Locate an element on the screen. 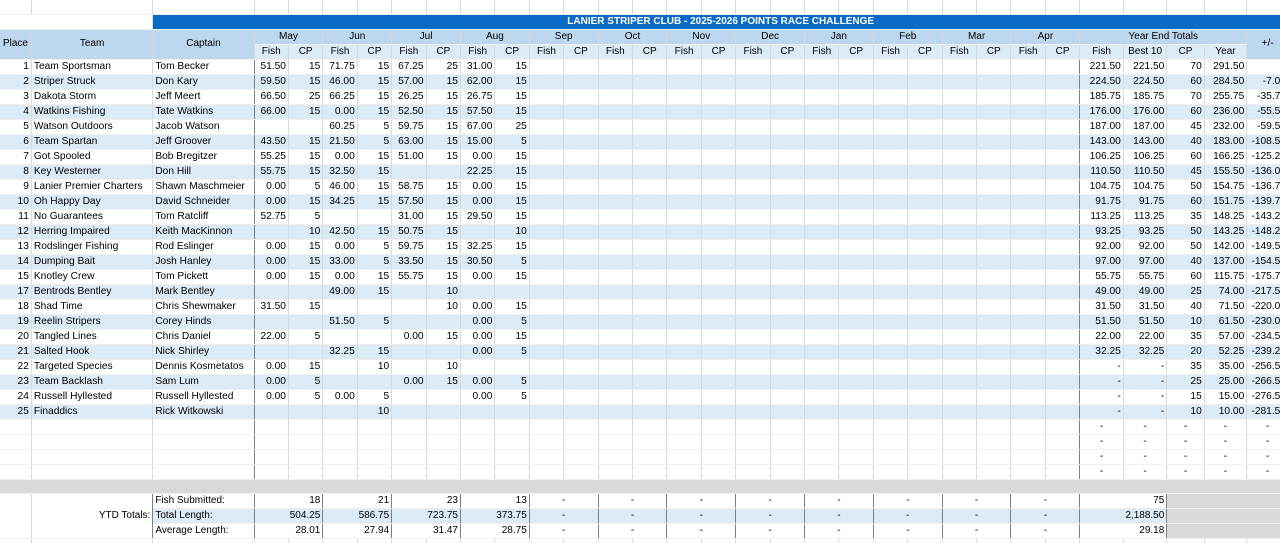 The width and height of the screenshot is (1280, 543). ye-year-cell: 155.50 is located at coordinates (1226, 172).